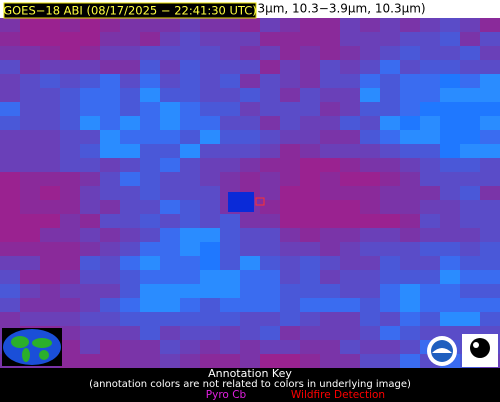  What do you see at coordinates (130, 11) in the screenshot?
I see `timestamp: GOES−18 ABI (08/17/2025 − 22:41:30 UTC)` at bounding box center [130, 11].